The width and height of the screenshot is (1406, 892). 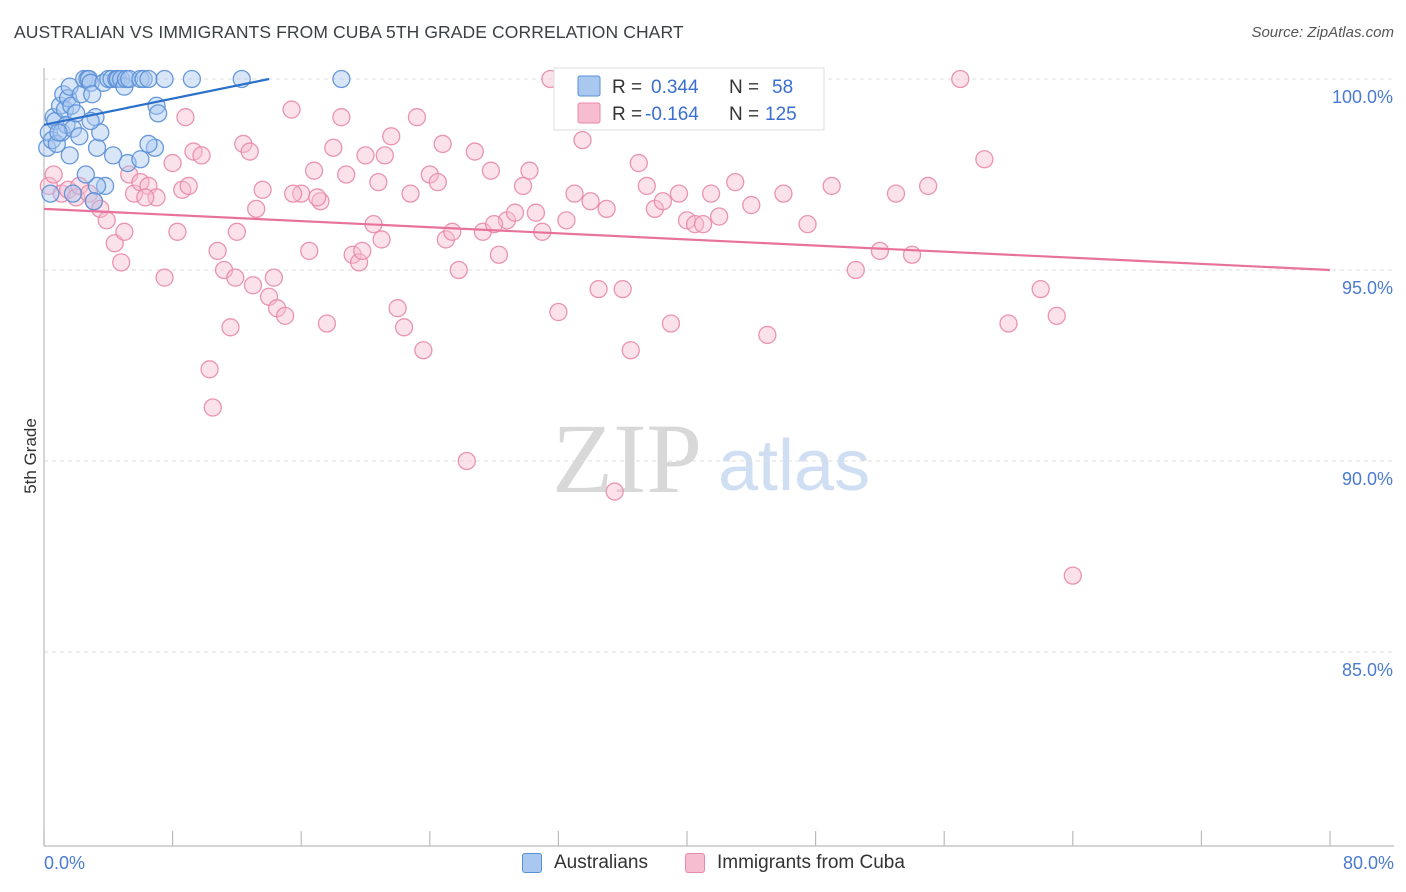 I want to click on watermark-zip: ZIP, so click(x=627, y=458).